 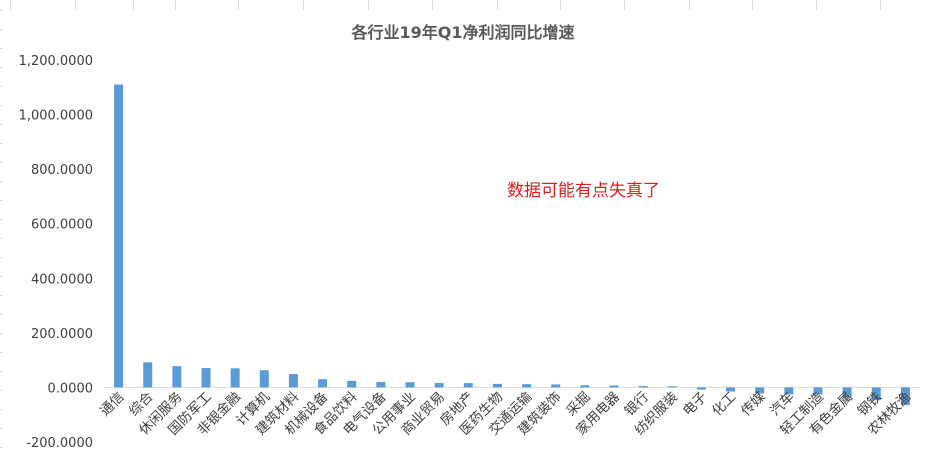 I want to click on y-tick-label: 600.0000, so click(x=62, y=225).